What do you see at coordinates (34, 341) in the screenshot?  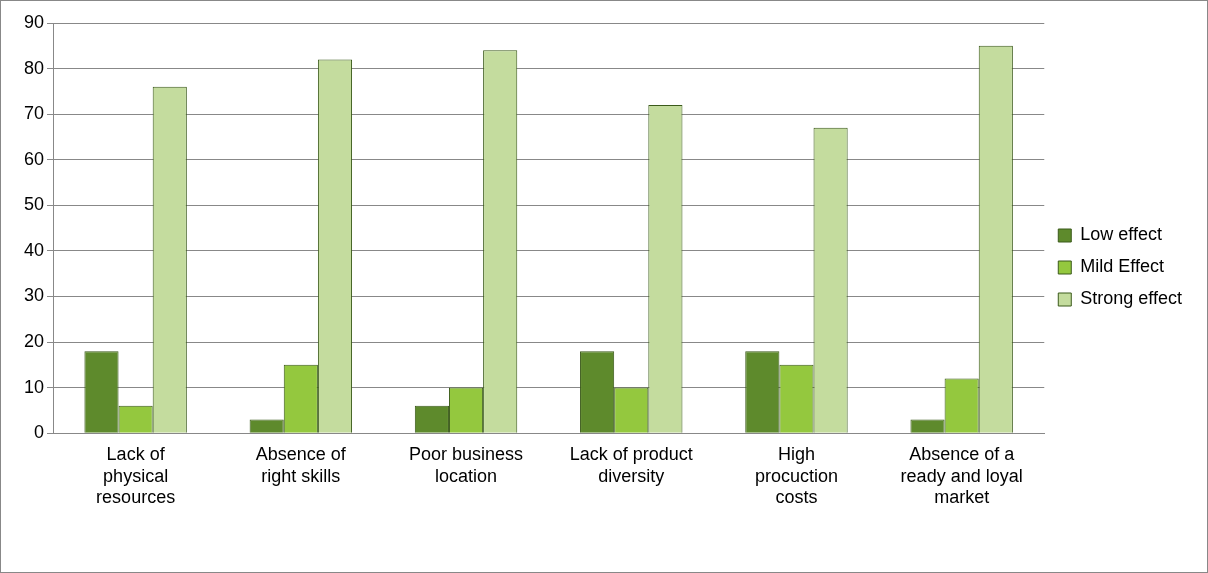 I see `y-tick-label: 20` at bounding box center [34, 341].